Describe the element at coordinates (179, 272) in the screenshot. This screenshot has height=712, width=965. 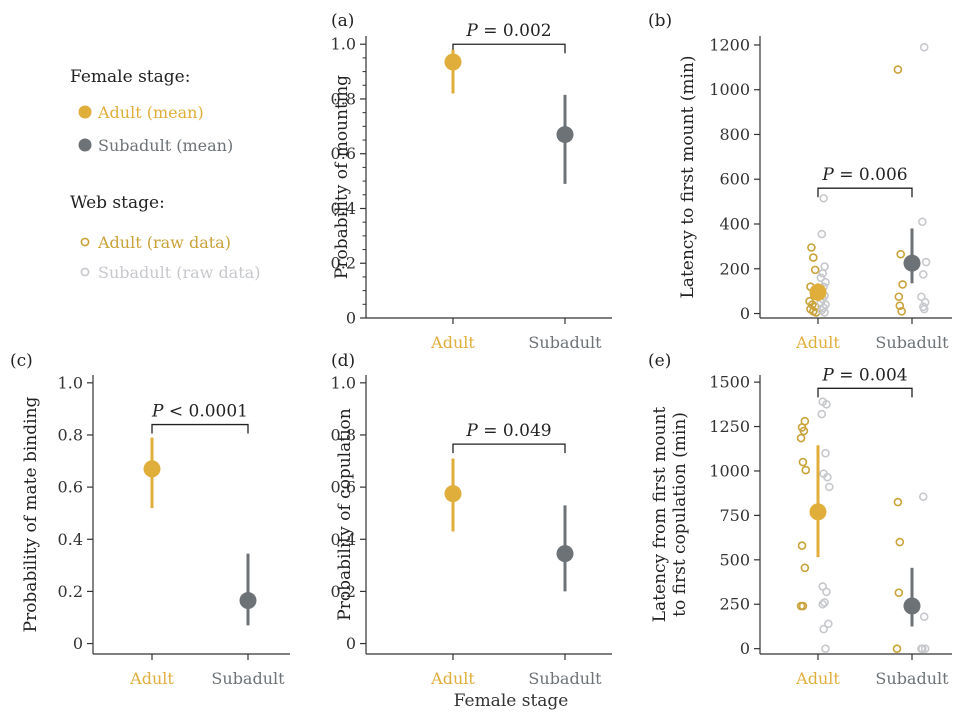
I see `legend-label-subadult-raw: Subadult (raw data)` at that location.